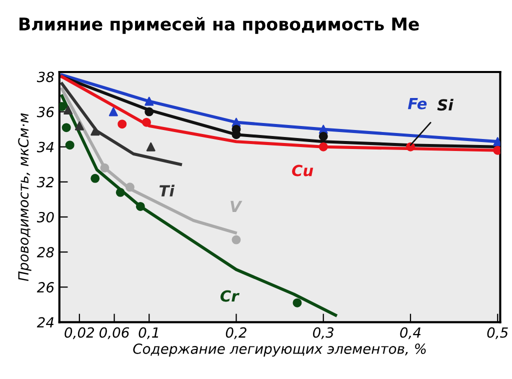  I want to click on x-tick-label: 0,02, so click(79, 333).